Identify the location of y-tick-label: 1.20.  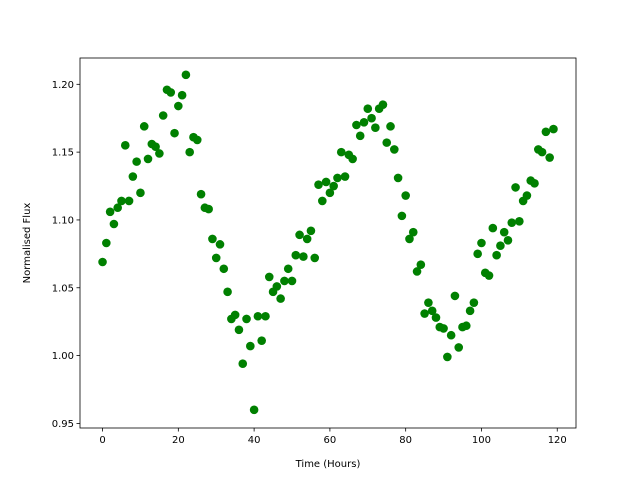
(63, 85).